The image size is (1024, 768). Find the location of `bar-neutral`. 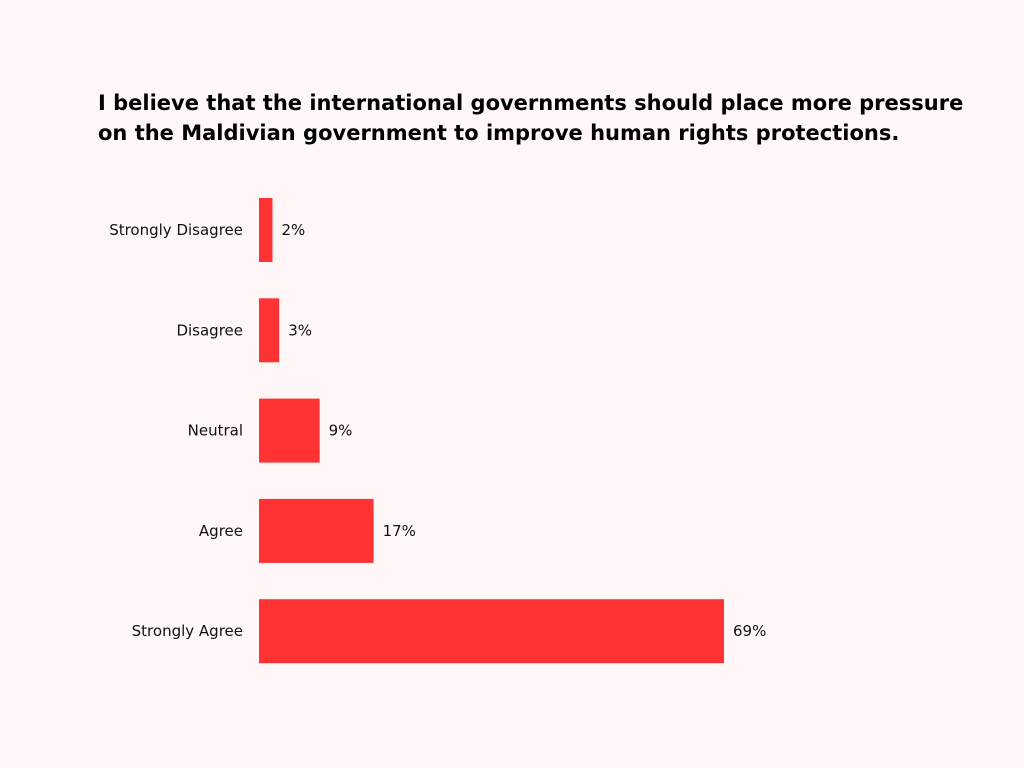

bar-neutral is located at coordinates (289, 430).